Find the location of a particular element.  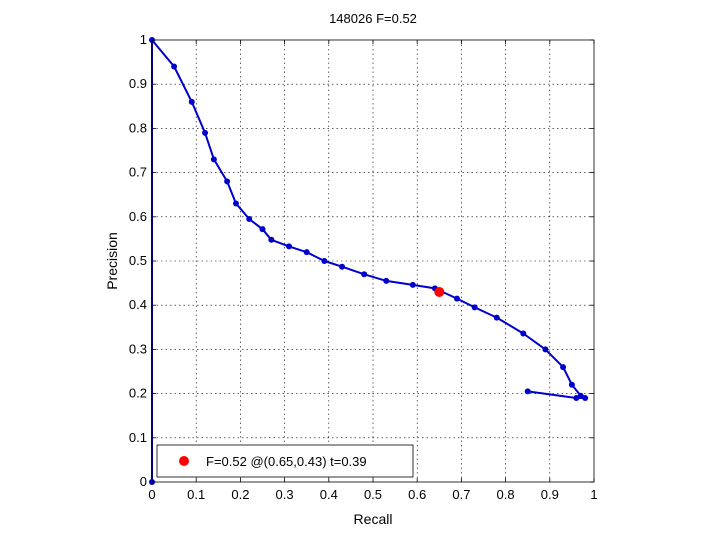

x-tick-label: 0.7 is located at coordinates (461, 494).